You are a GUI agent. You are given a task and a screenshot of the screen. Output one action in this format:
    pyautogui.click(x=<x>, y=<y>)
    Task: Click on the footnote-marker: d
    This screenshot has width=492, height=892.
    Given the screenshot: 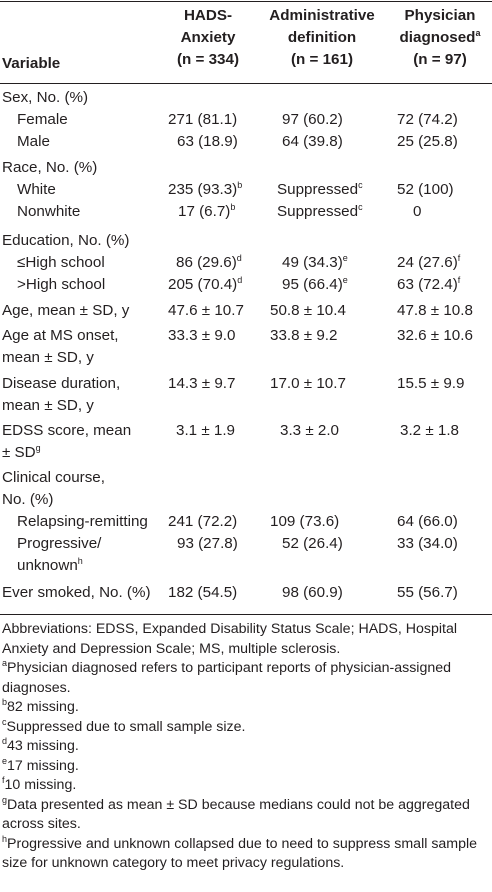 What is the action you would take?
    pyautogui.click(x=5, y=741)
    